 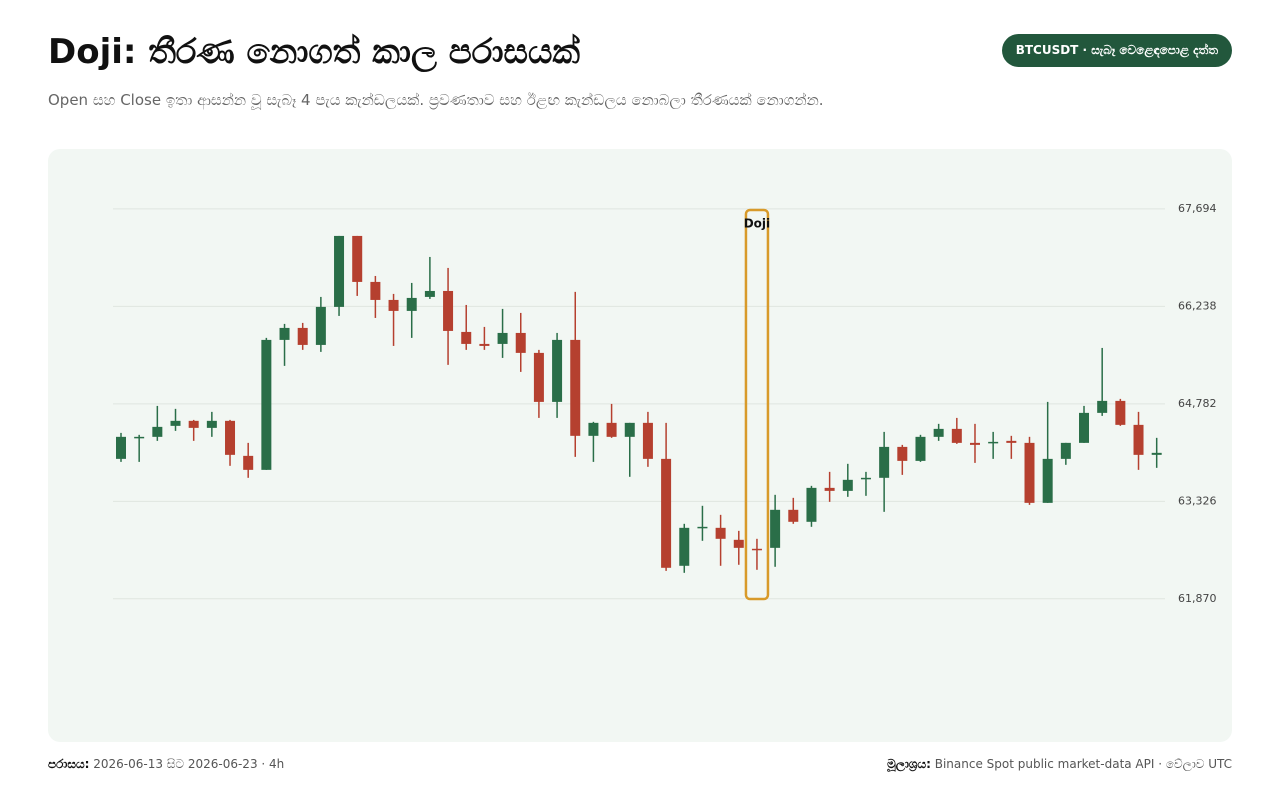 What do you see at coordinates (1197, 208) in the screenshot?
I see `y-tick-label: 67,694` at bounding box center [1197, 208].